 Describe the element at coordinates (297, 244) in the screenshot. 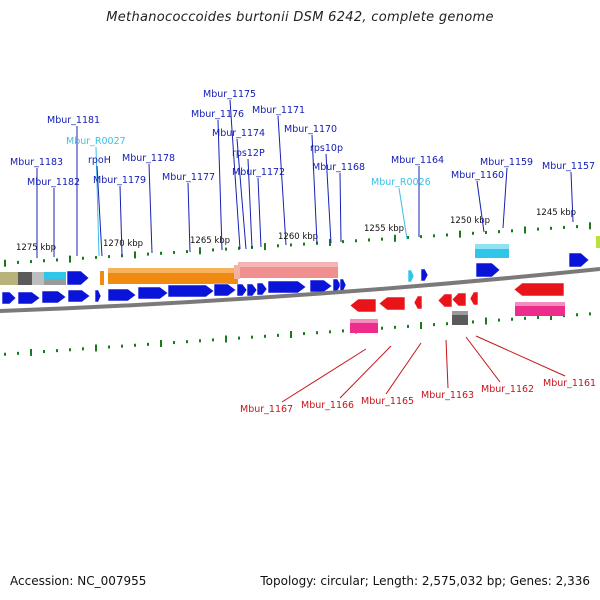

I see `tick-marks-upper` at that location.